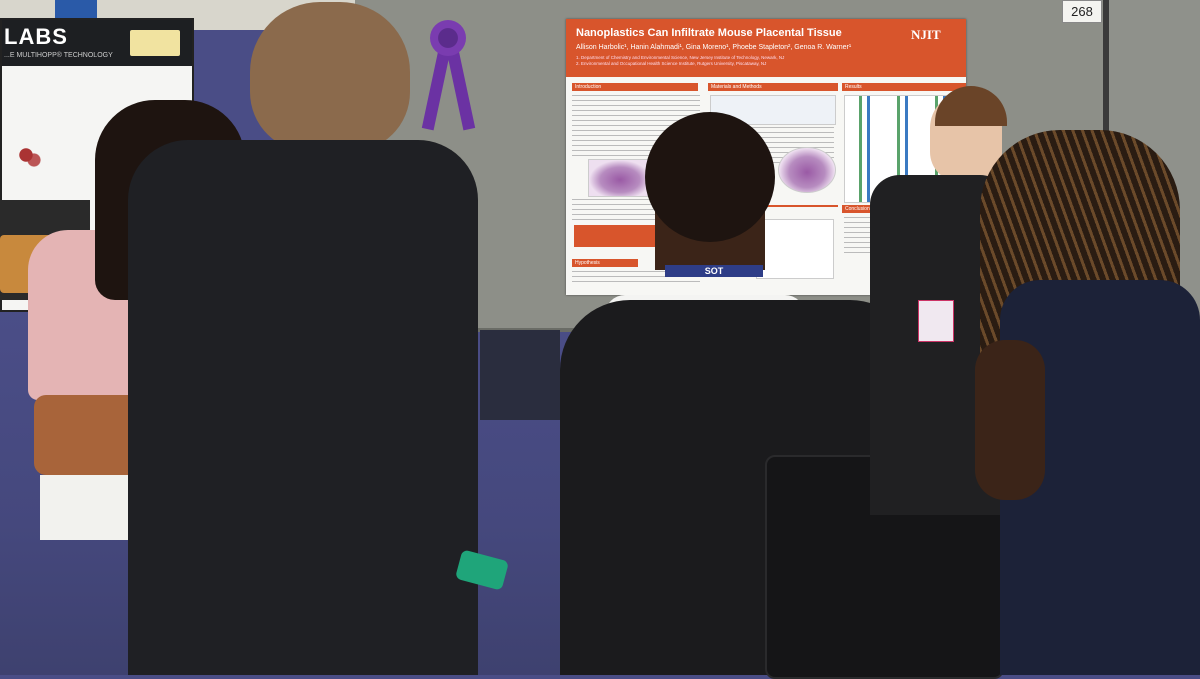 The image size is (1200, 679). What do you see at coordinates (448, 38) in the screenshot?
I see `award-ribbon-icon` at bounding box center [448, 38].